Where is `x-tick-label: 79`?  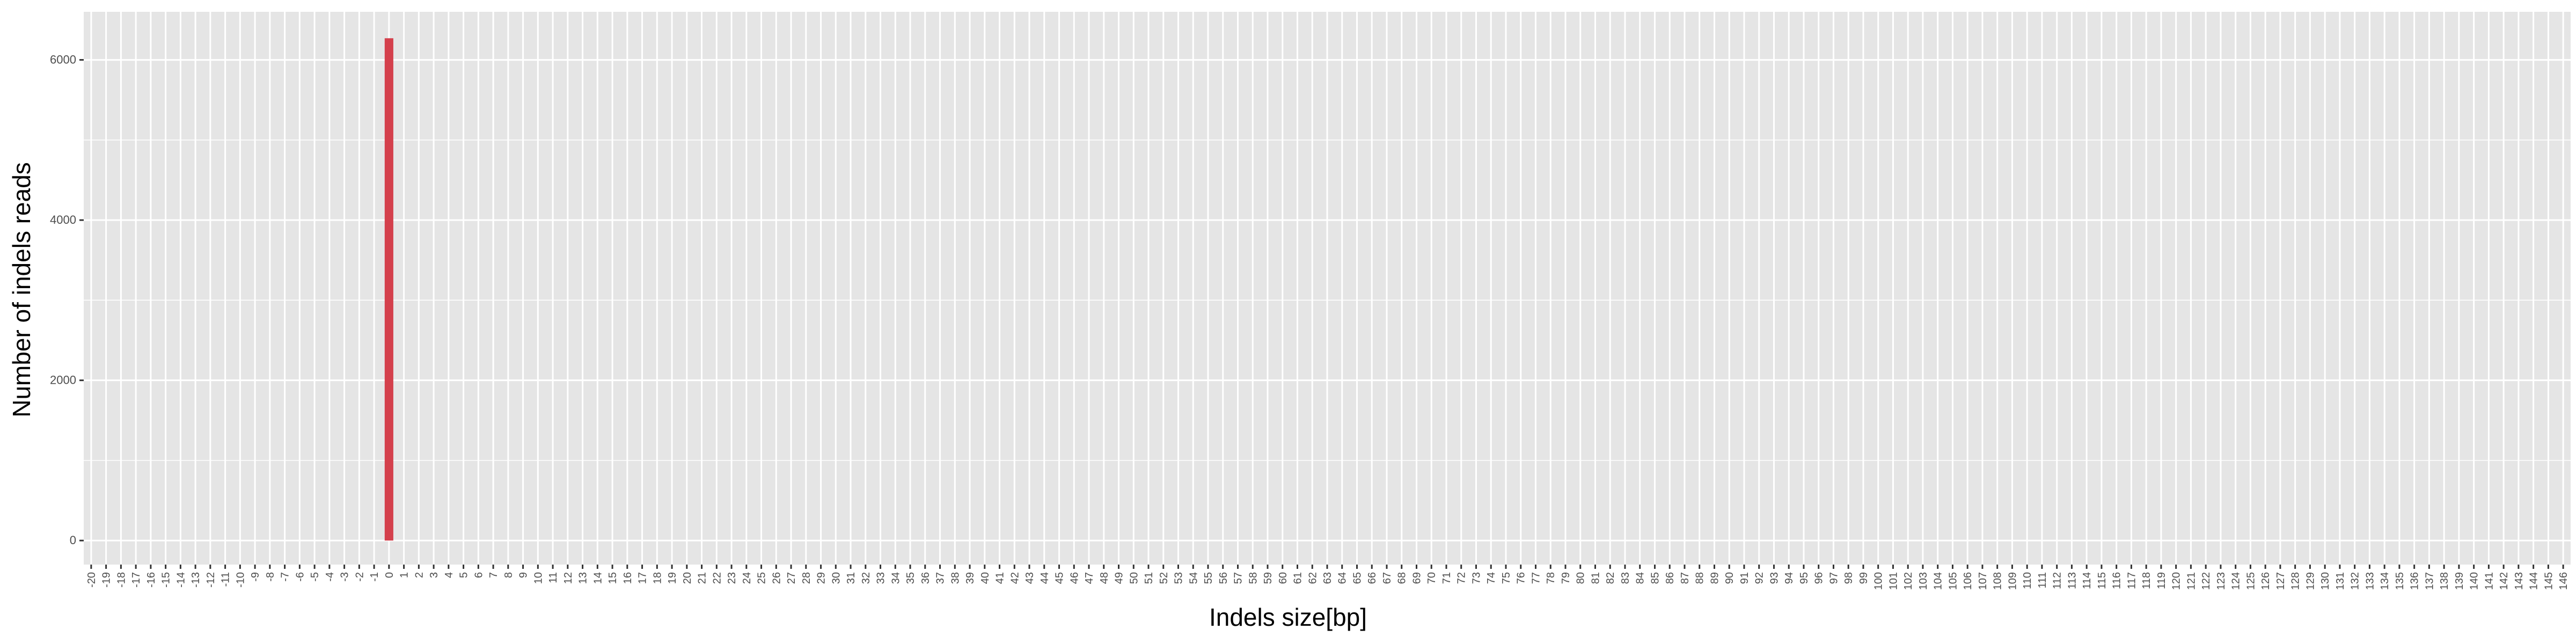 x-tick-label: 79 is located at coordinates (1566, 578).